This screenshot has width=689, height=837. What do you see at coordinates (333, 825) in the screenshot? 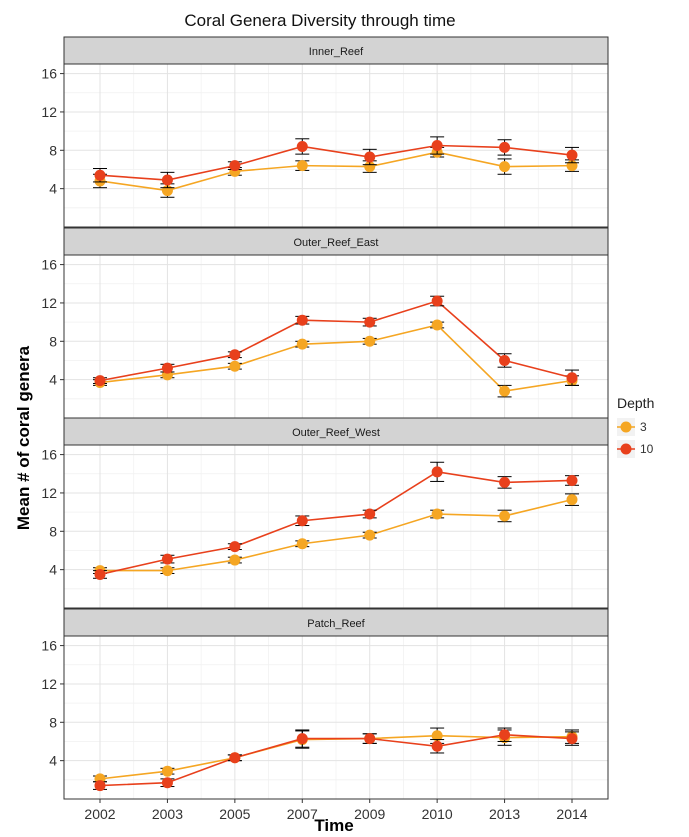
I see `x-axis-title: Time` at bounding box center [333, 825].